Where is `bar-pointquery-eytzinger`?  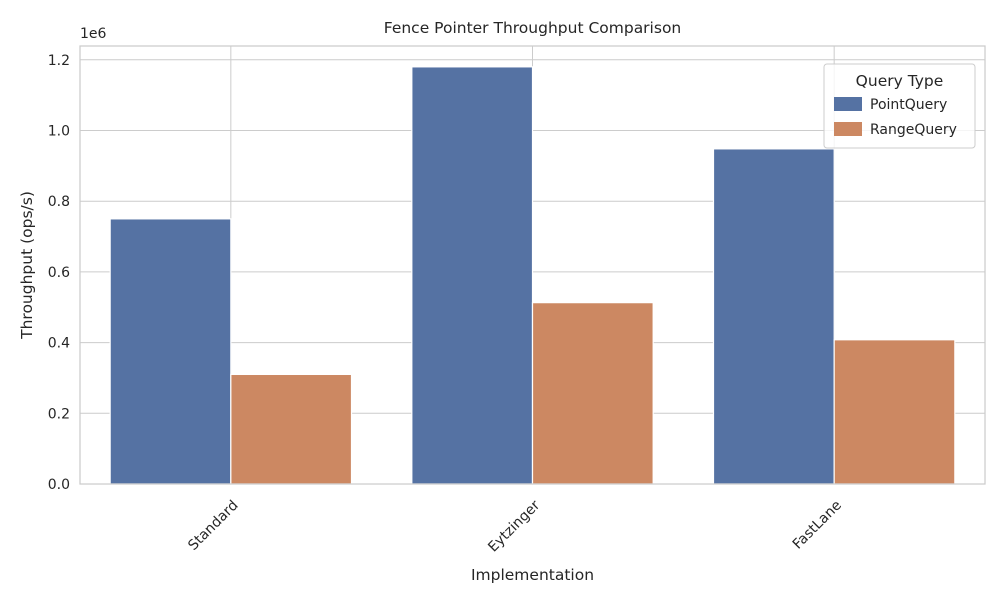 bar-pointquery-eytzinger is located at coordinates (472, 275).